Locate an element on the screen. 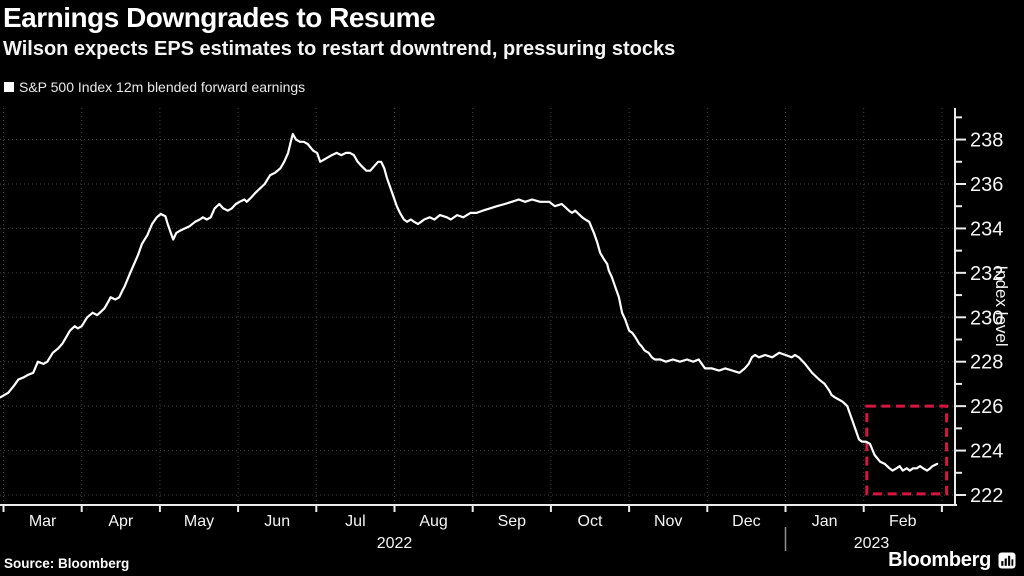  y-tick-label: 222 is located at coordinates (986, 496).